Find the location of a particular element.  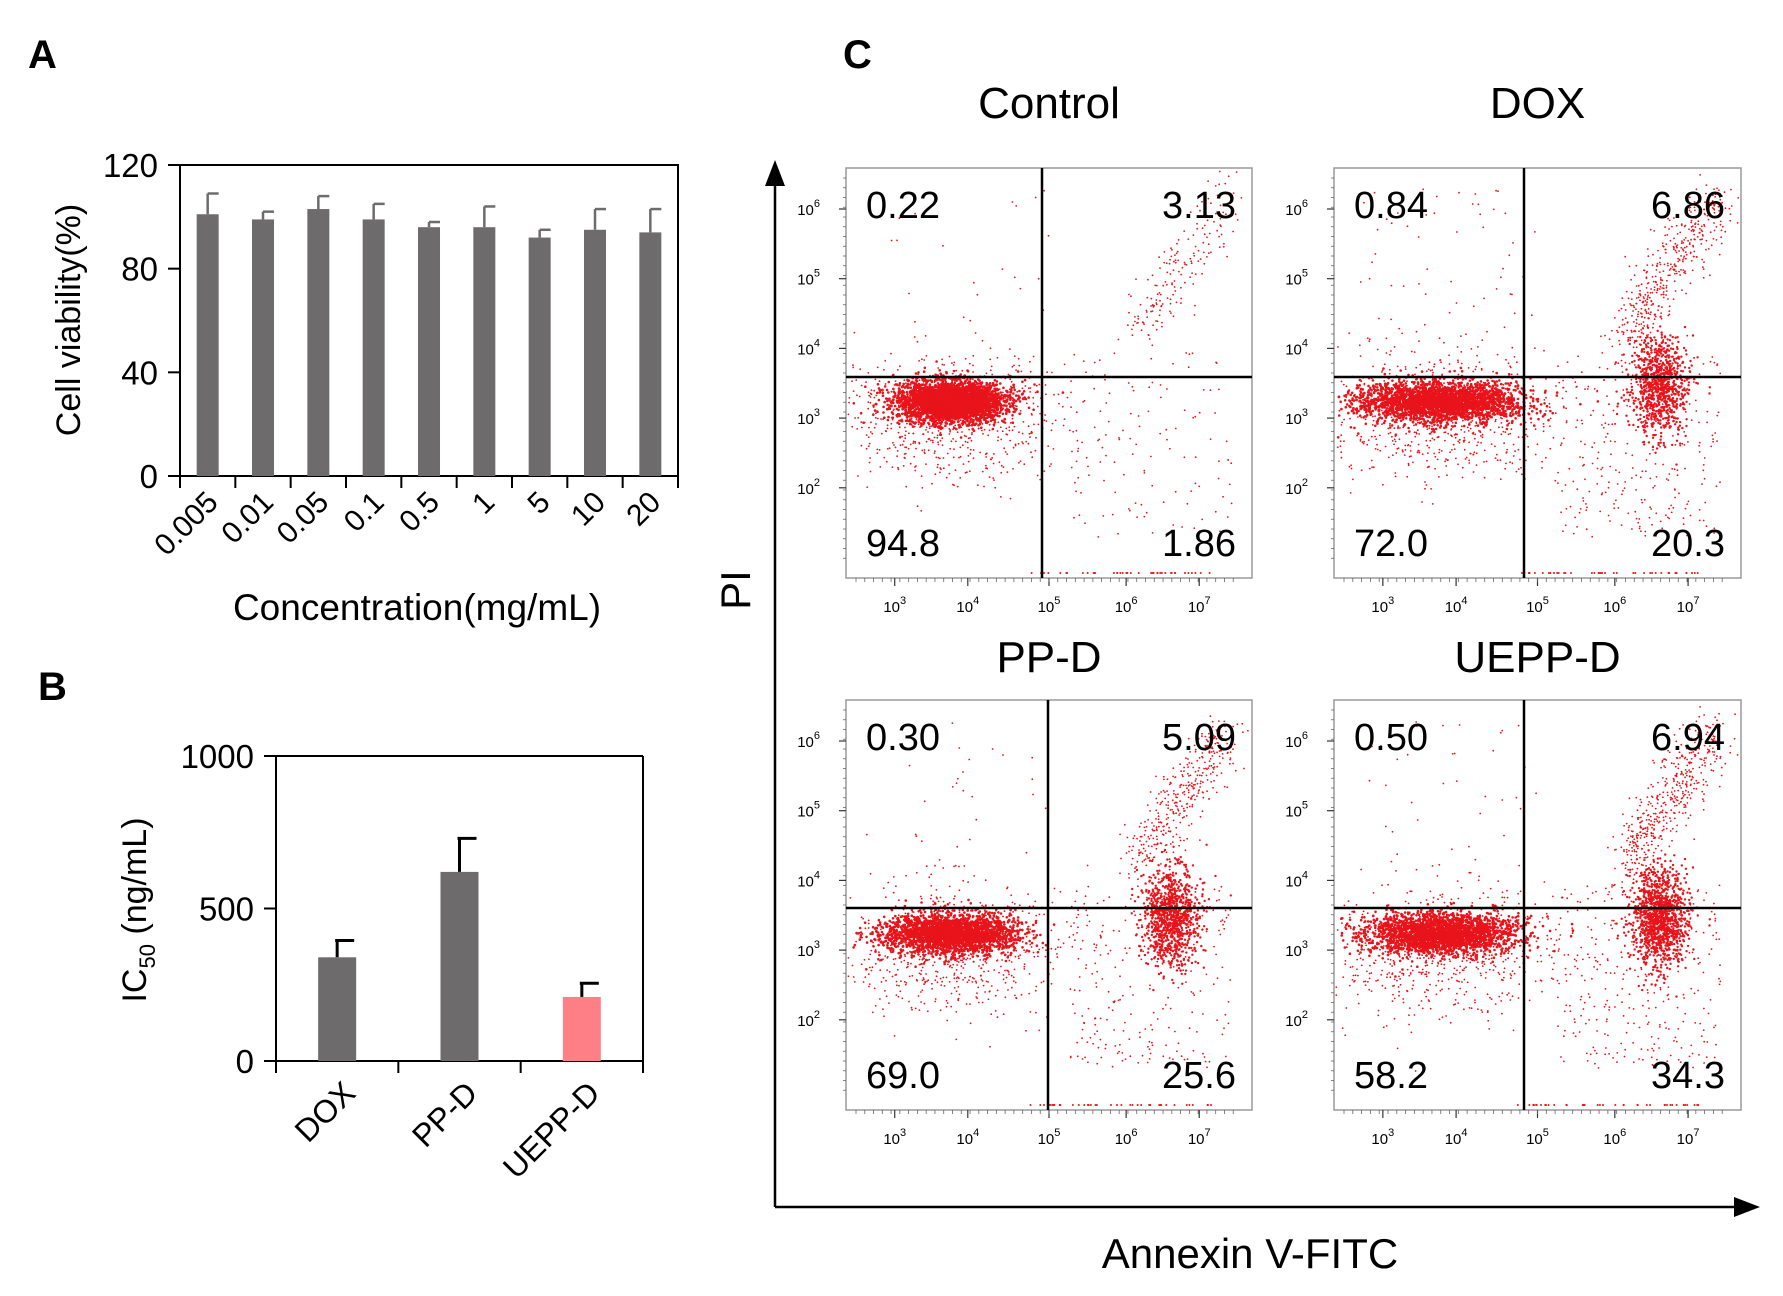

chart-a-xtick-label: 20 is located at coordinates (643, 509).